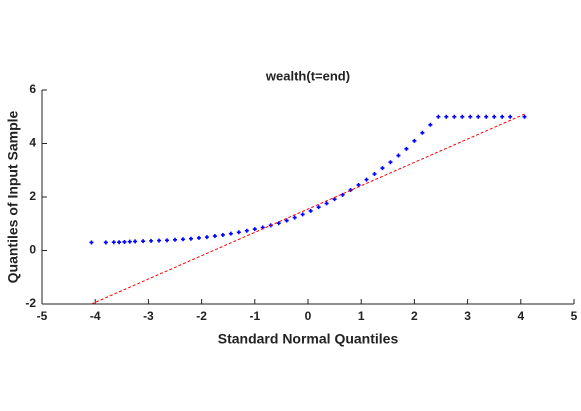 The width and height of the screenshot is (581, 411). I want to click on x-tick-label: 1, so click(361, 316).